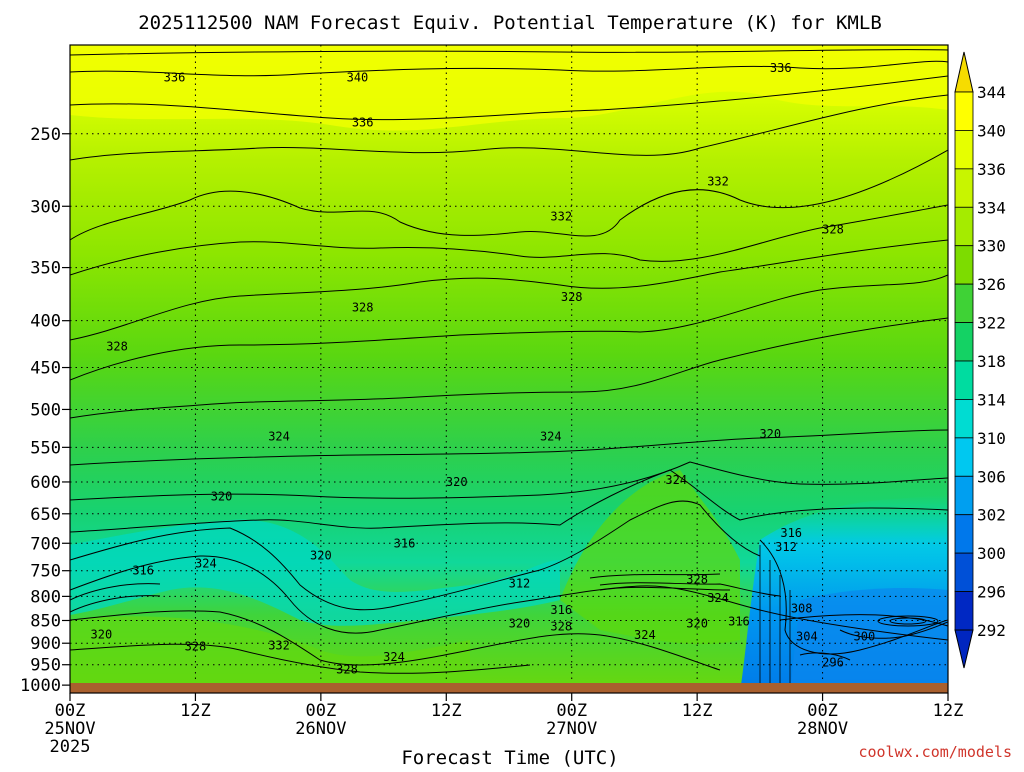 The image size is (1024, 772). What do you see at coordinates (991, 438) in the screenshot?
I see `colorbar-label: 310` at bounding box center [991, 438].